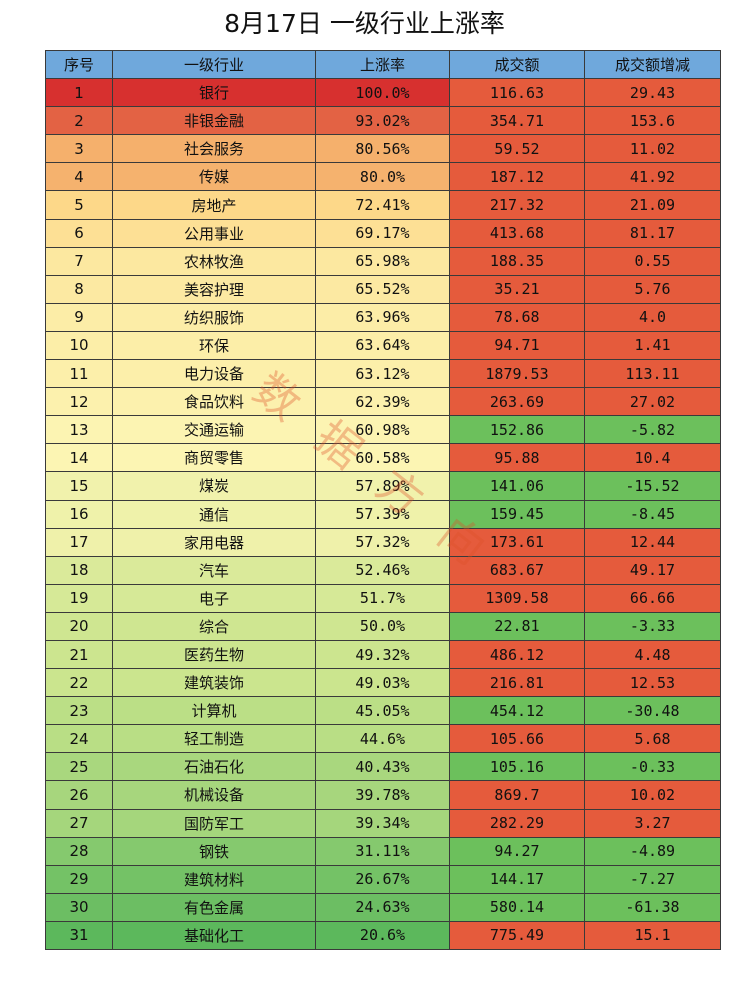  Describe the element at coordinates (652, 683) in the screenshot. I see `row-turnover-change: 12.53` at that location.